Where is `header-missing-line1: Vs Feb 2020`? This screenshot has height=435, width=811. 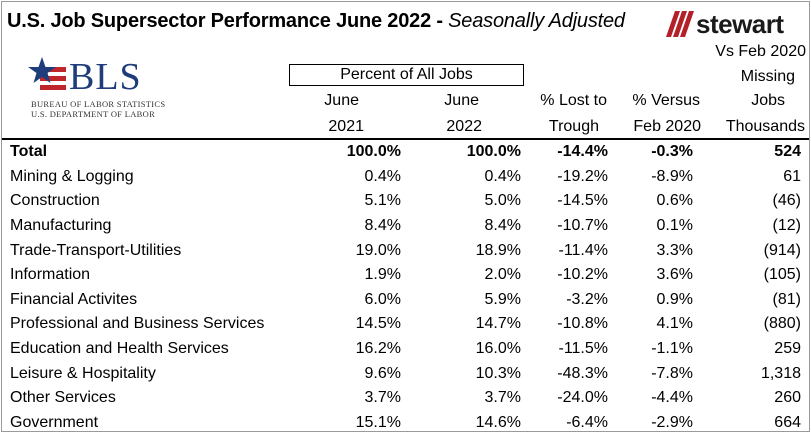
header-missing-line1: Vs Feb 2020 is located at coordinates (760, 51).